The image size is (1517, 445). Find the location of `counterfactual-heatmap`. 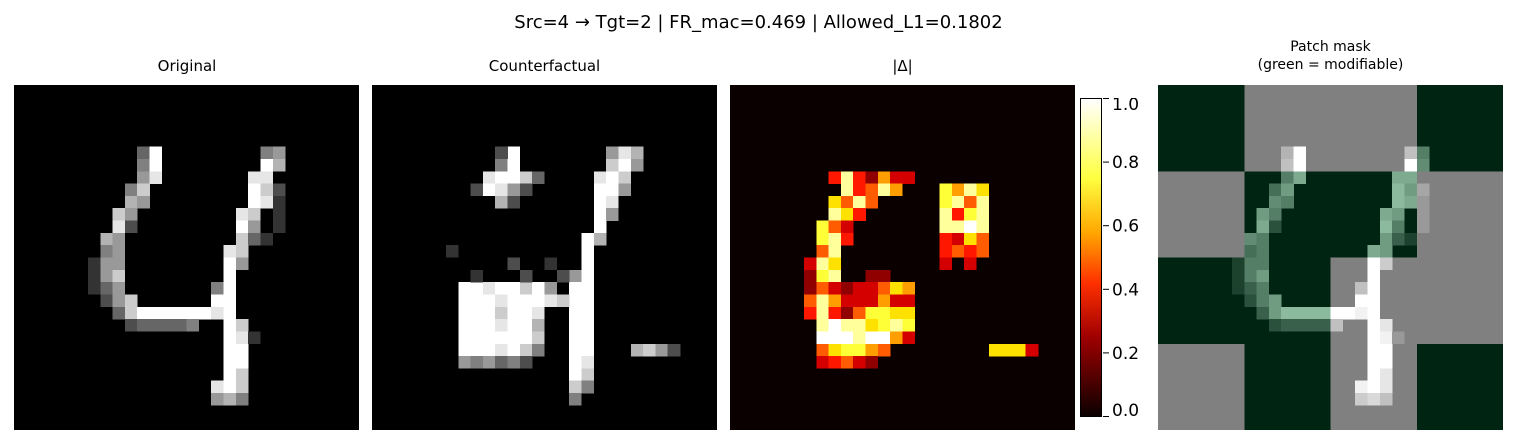

counterfactual-heatmap is located at coordinates (563, 276).